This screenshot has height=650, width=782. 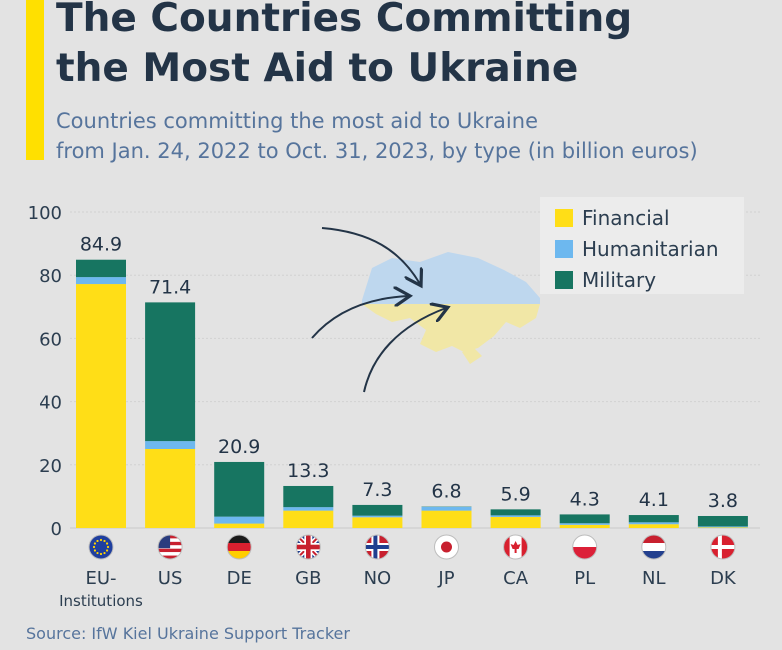 I want to click on gb-flag-icon, so click(x=308, y=547).